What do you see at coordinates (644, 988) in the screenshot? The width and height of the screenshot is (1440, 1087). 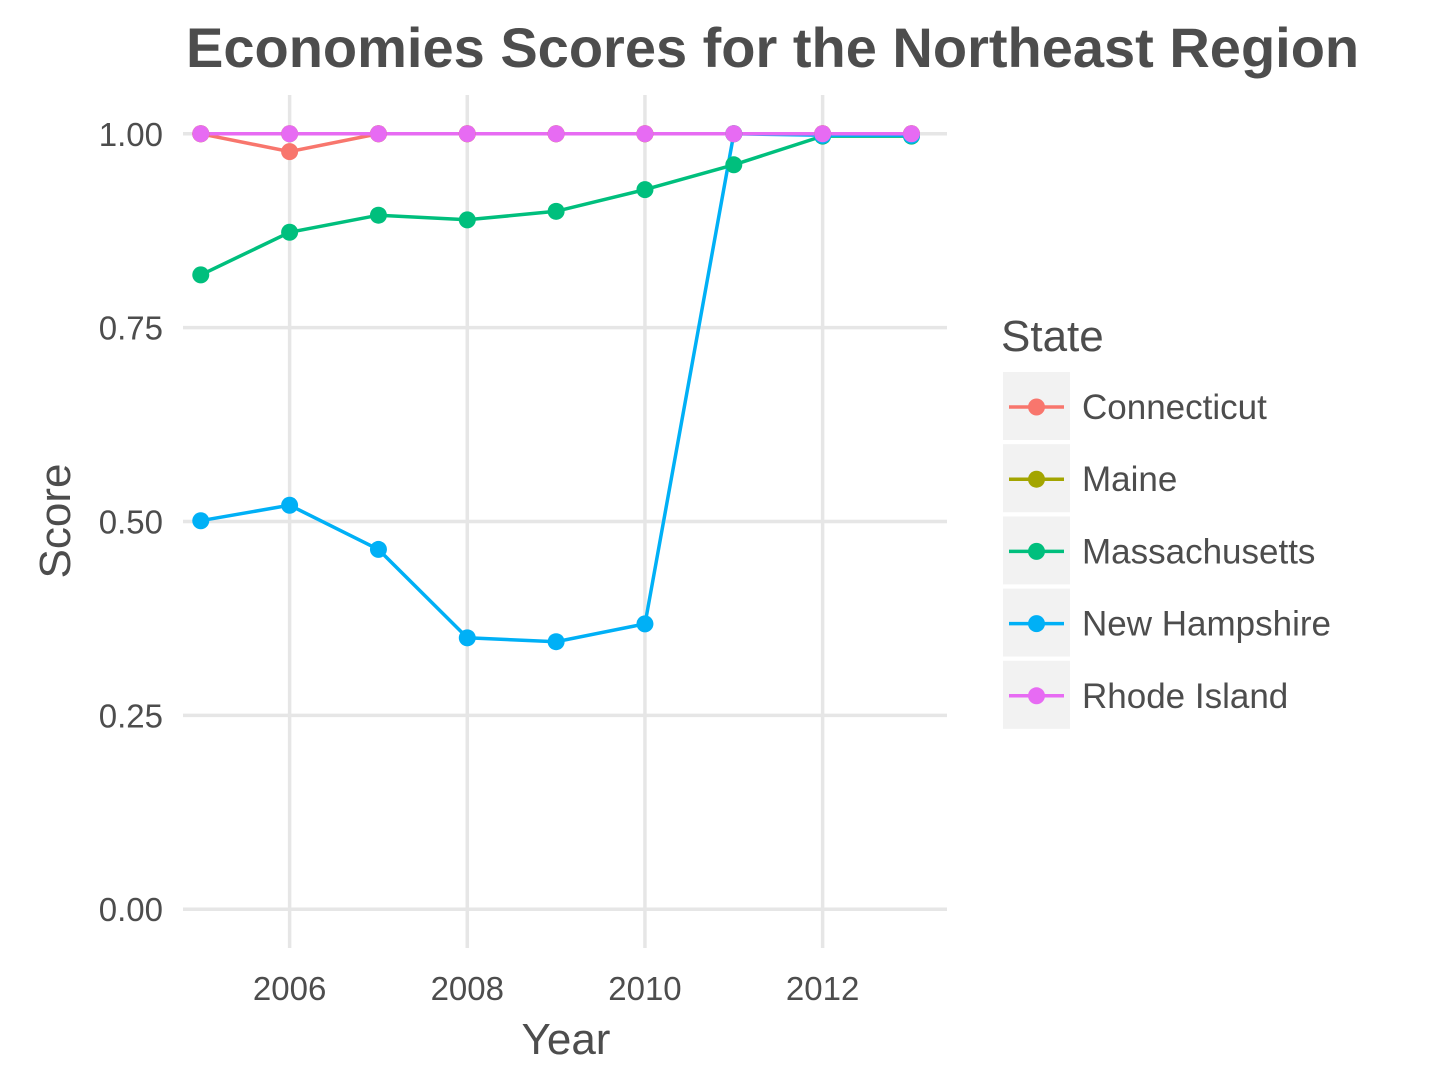 I see `x-tick-label: 2010` at bounding box center [644, 988].